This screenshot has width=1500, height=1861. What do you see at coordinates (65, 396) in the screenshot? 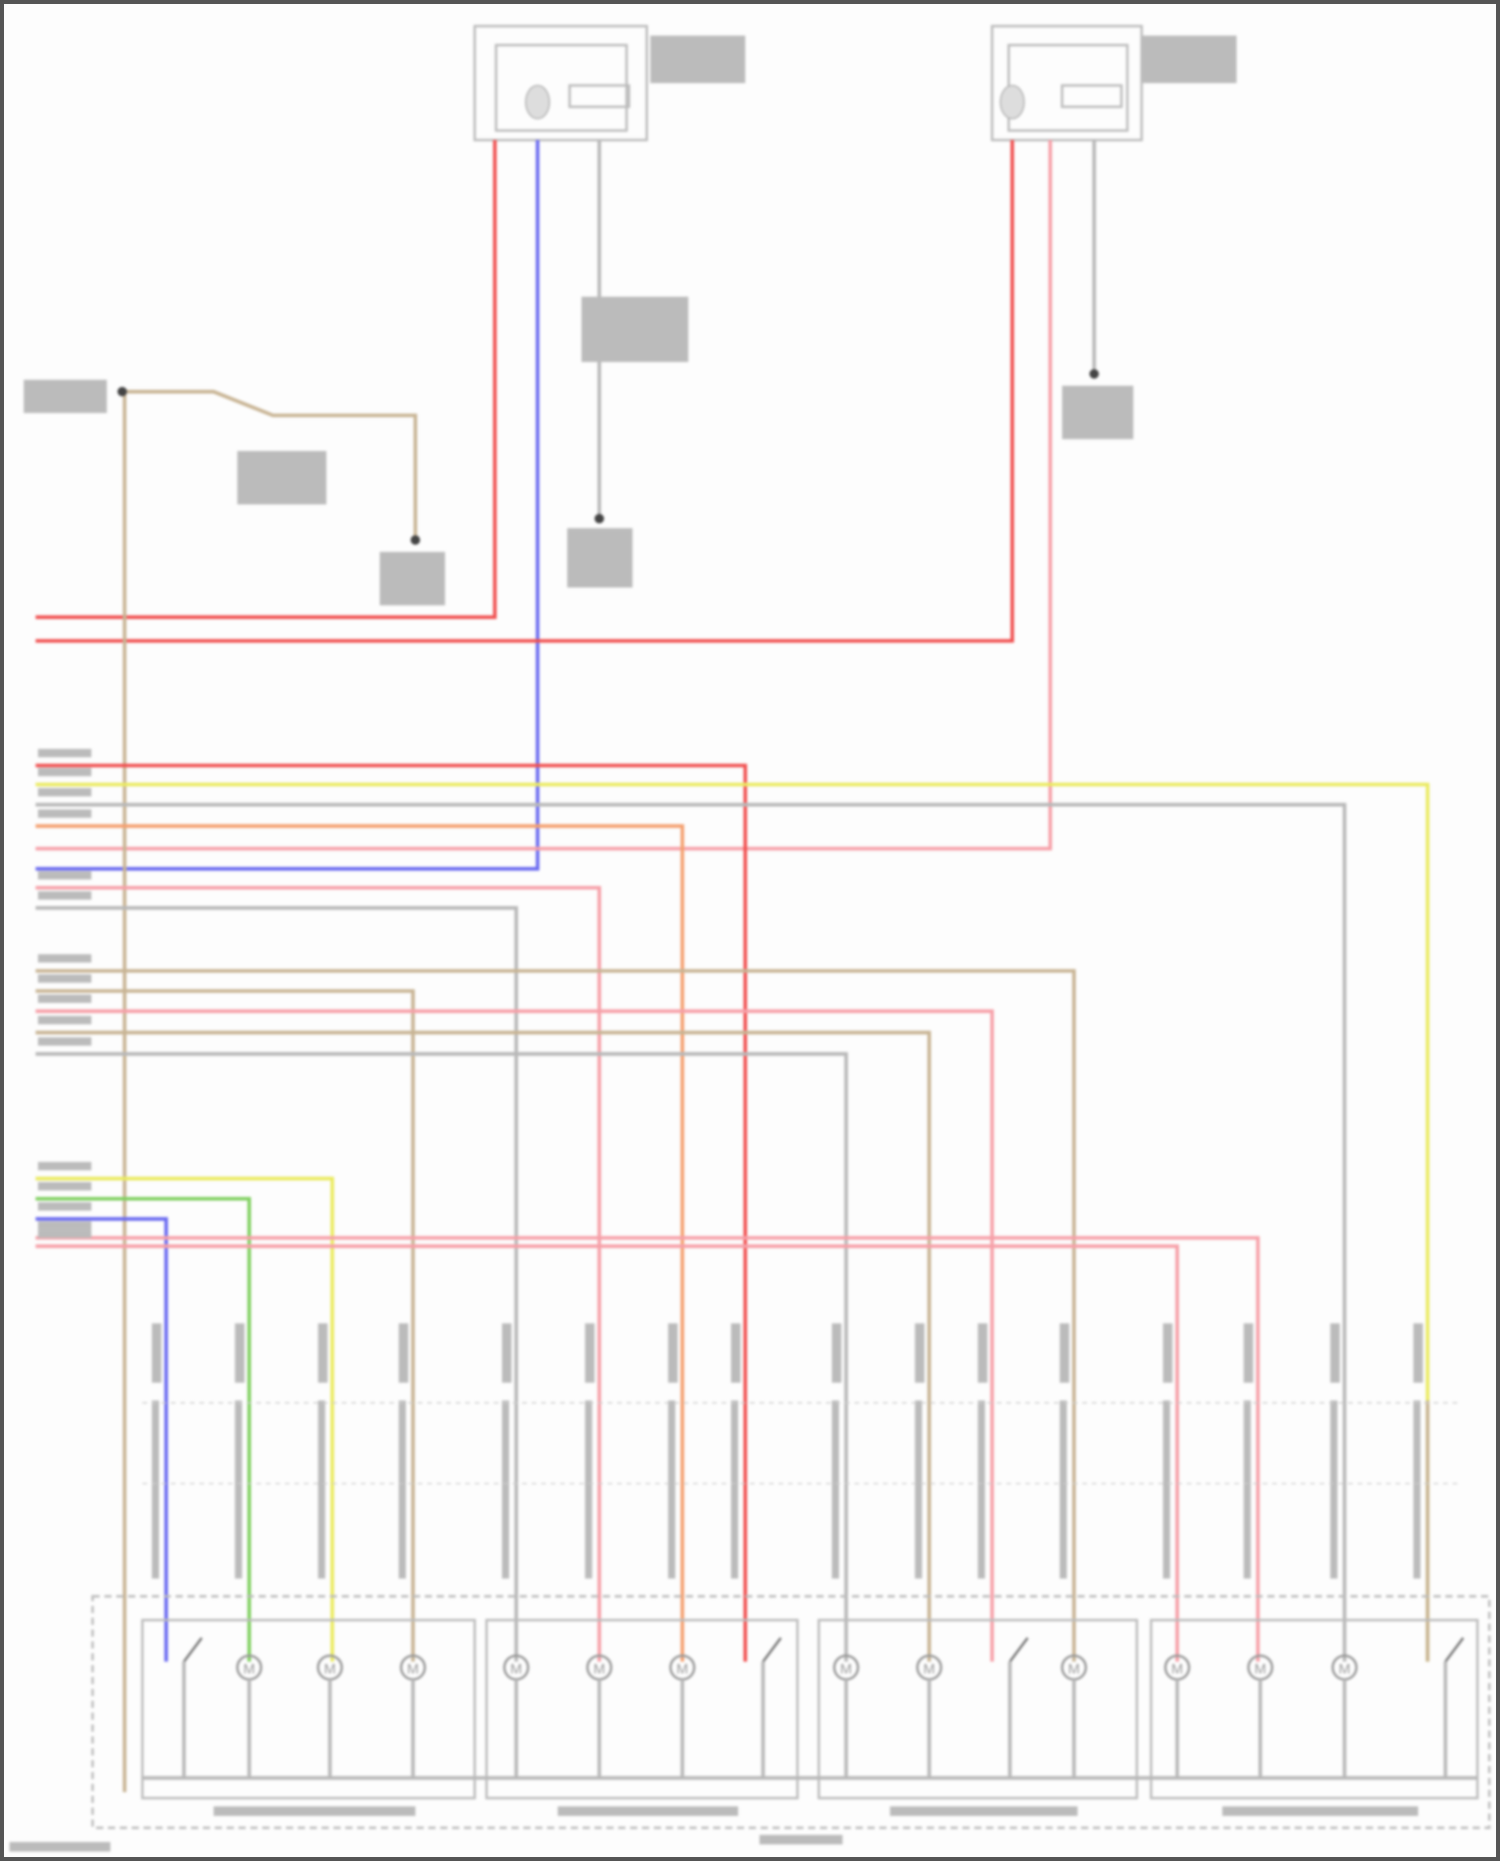
I see `system-label` at bounding box center [65, 396].